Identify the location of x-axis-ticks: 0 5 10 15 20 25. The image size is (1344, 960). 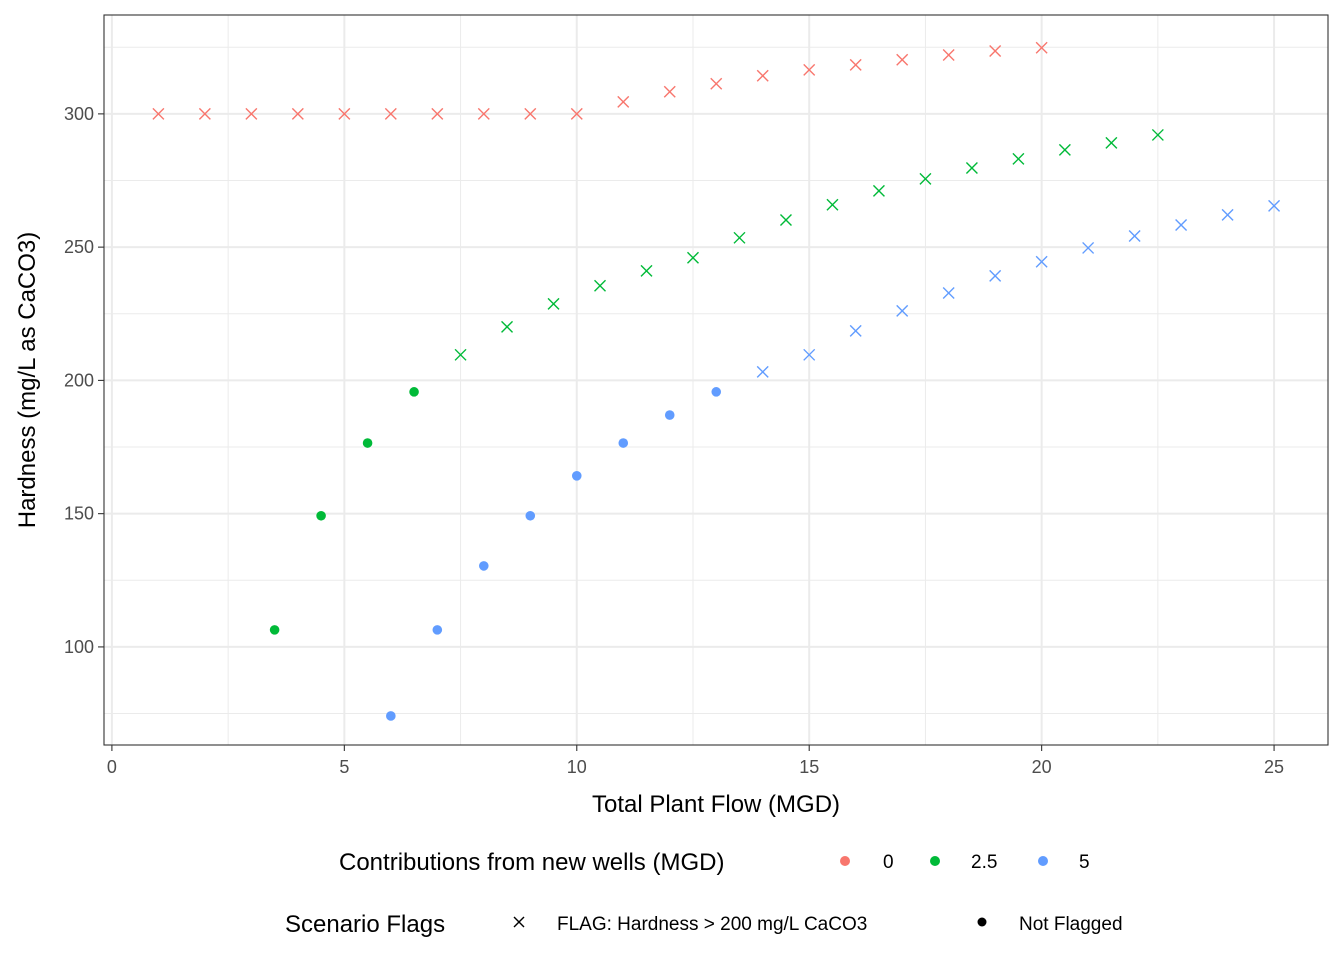
(695, 761).